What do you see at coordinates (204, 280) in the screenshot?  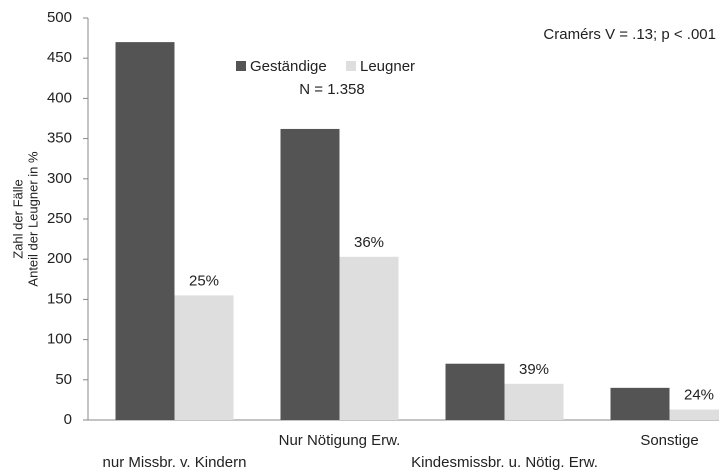 I see `share-label: 25%` at bounding box center [204, 280].